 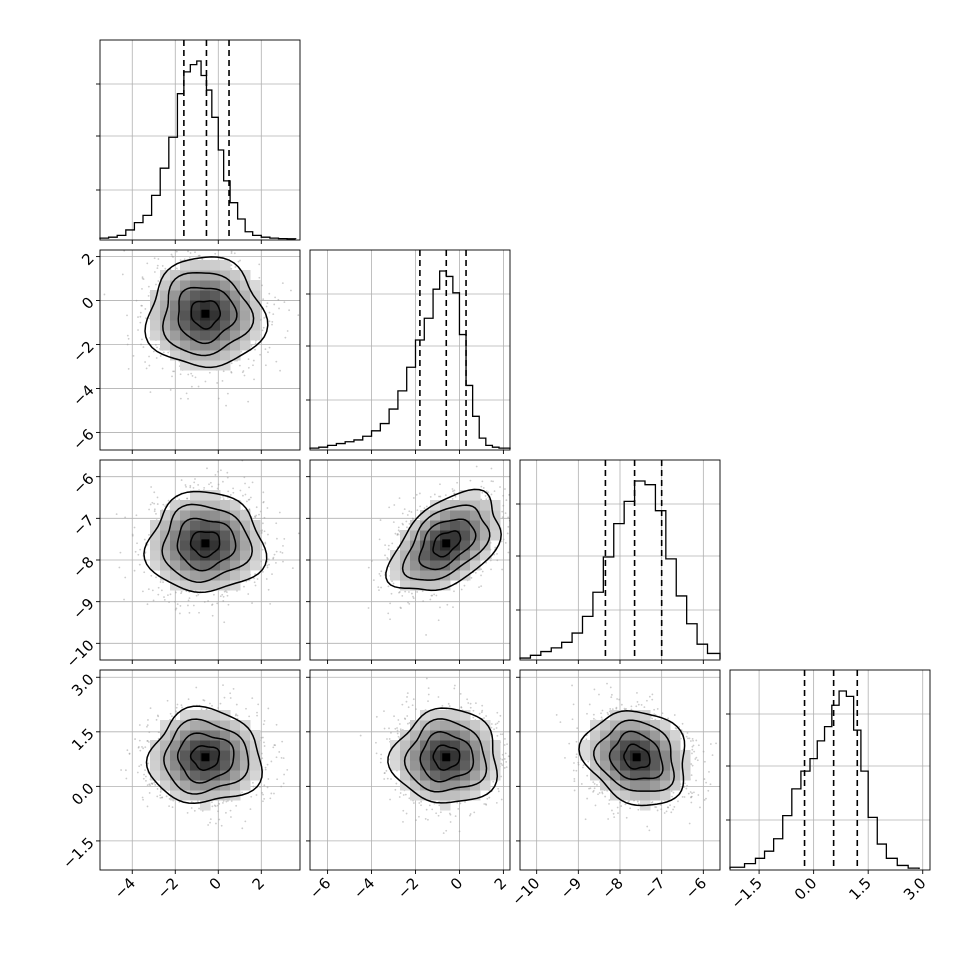 I want to click on x-tick-label: −1.5, so click(x=746, y=893).